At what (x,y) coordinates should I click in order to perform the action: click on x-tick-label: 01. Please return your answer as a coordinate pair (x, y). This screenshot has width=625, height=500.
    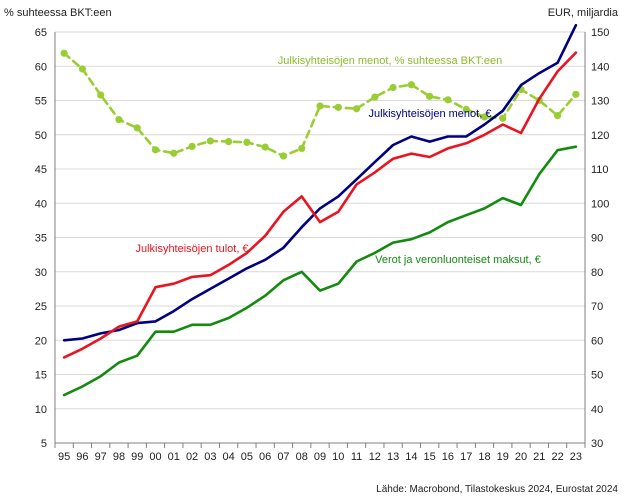
    Looking at the image, I should click on (174, 457).